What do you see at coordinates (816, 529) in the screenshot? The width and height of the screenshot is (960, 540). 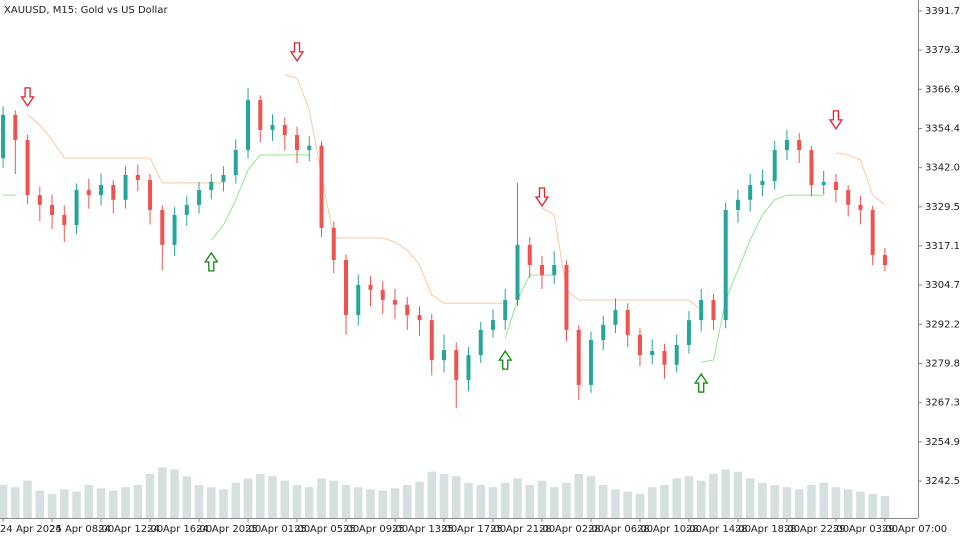 I see `x-tick-label: 28 Apr 22:00` at bounding box center [816, 529].